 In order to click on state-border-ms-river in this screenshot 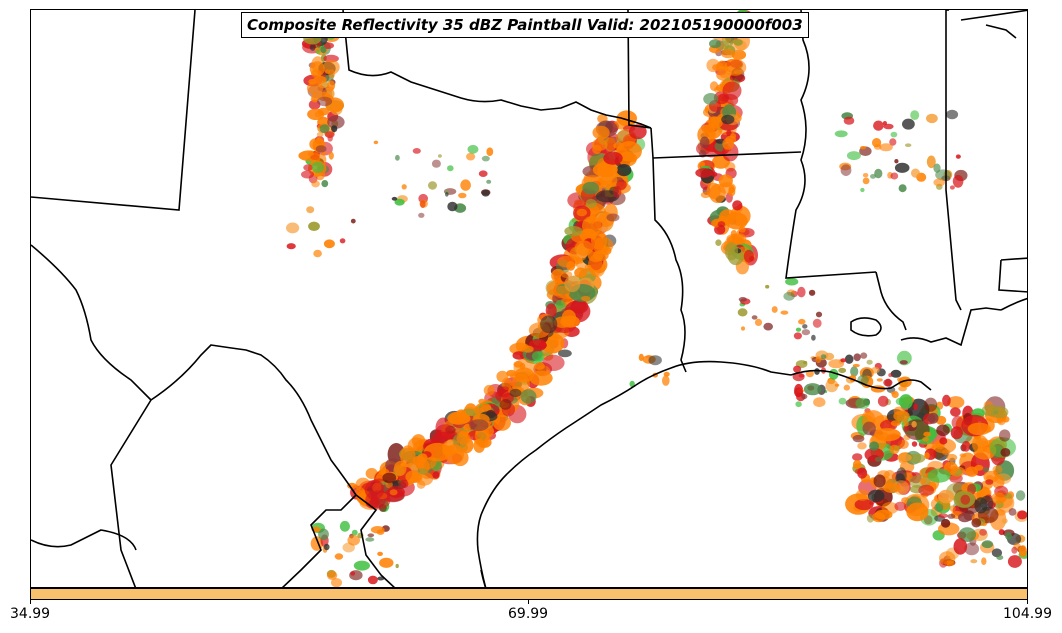, I will do `click(831, 144)`.